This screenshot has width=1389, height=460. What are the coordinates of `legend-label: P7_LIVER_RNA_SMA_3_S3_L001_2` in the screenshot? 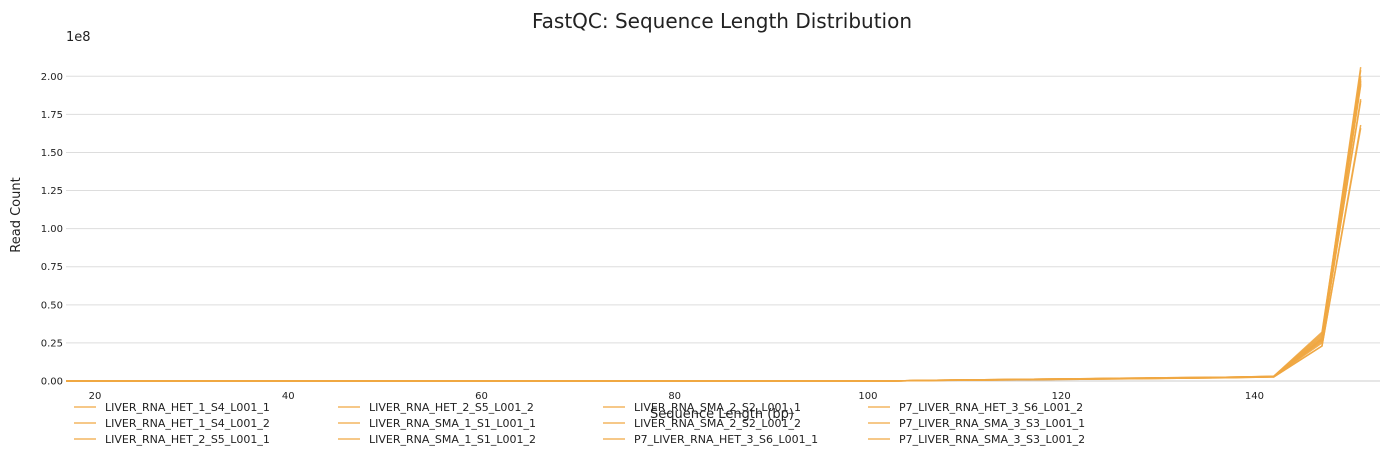 It's located at (992, 439).